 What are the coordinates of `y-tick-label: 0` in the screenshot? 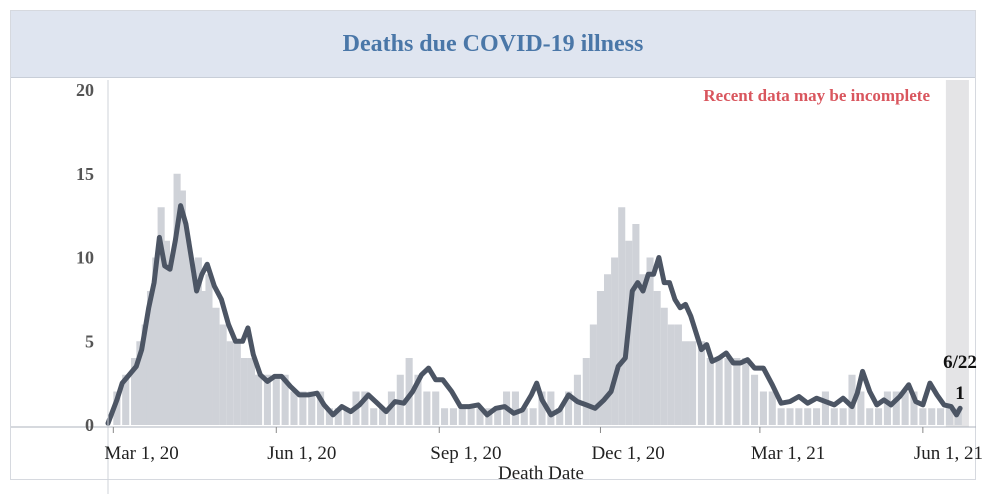 It's located at (89, 425).